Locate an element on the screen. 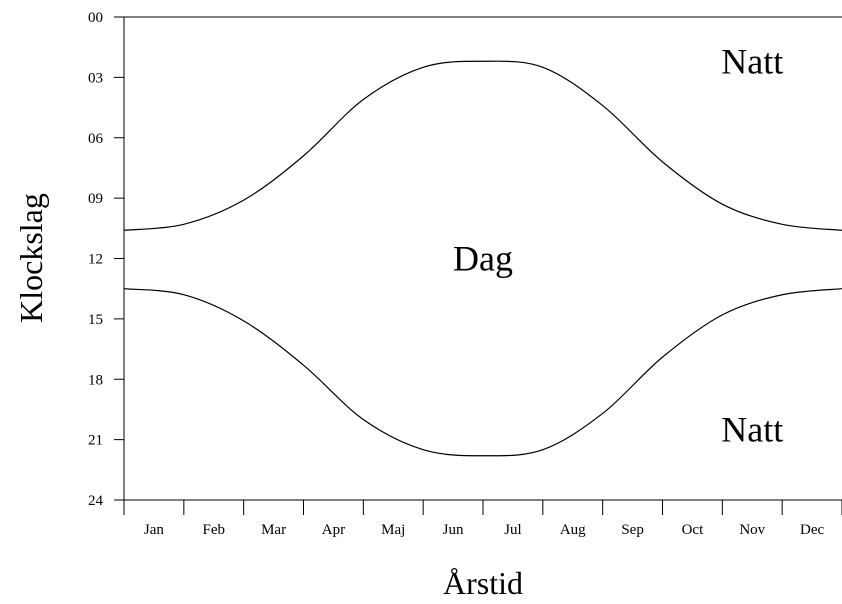  y-tick-label: 18 is located at coordinates (95, 380).